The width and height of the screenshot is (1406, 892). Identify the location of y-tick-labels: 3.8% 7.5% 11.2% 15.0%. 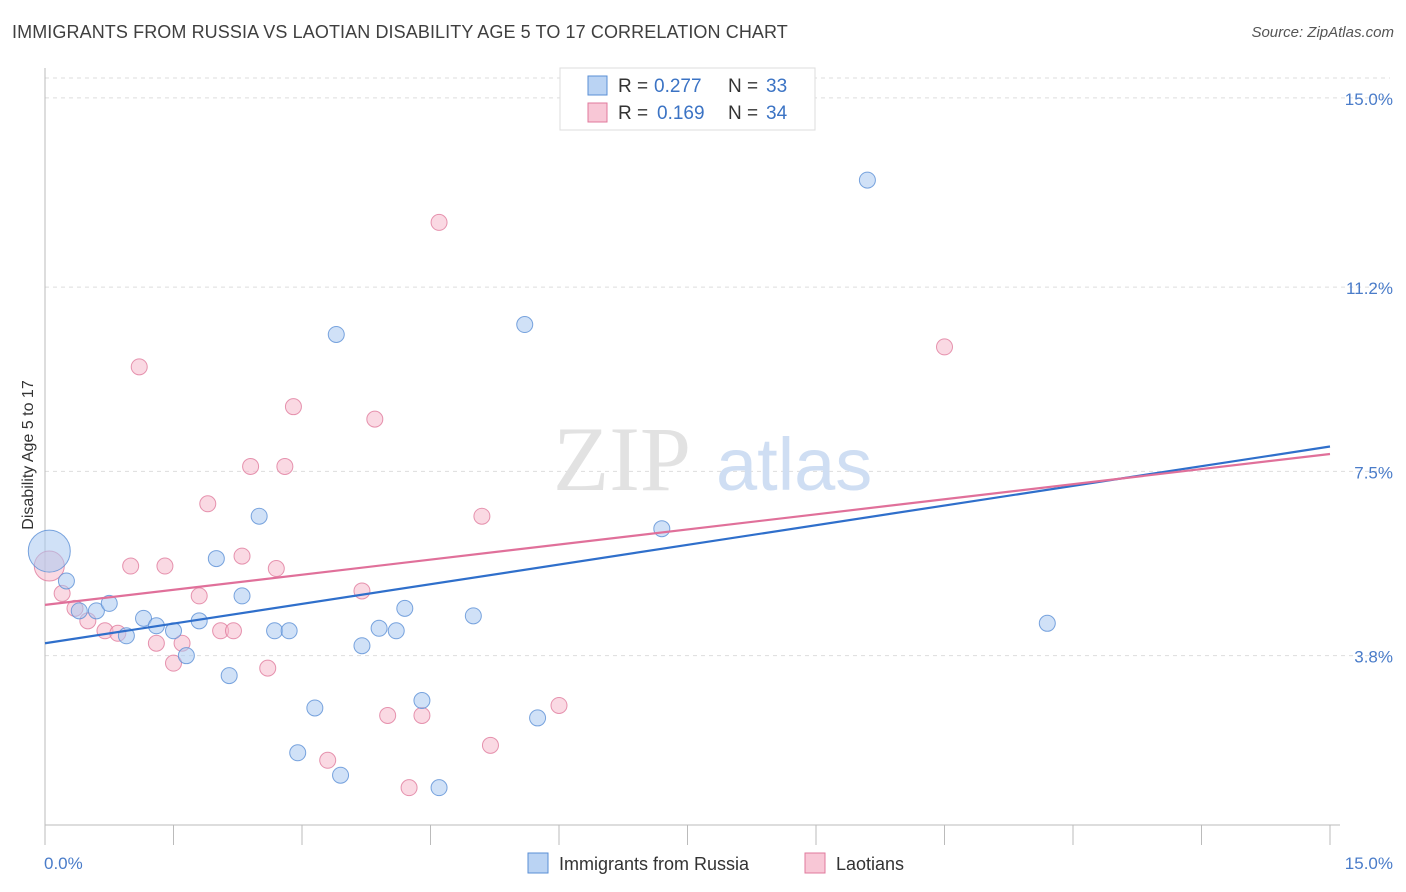
(1369, 378).